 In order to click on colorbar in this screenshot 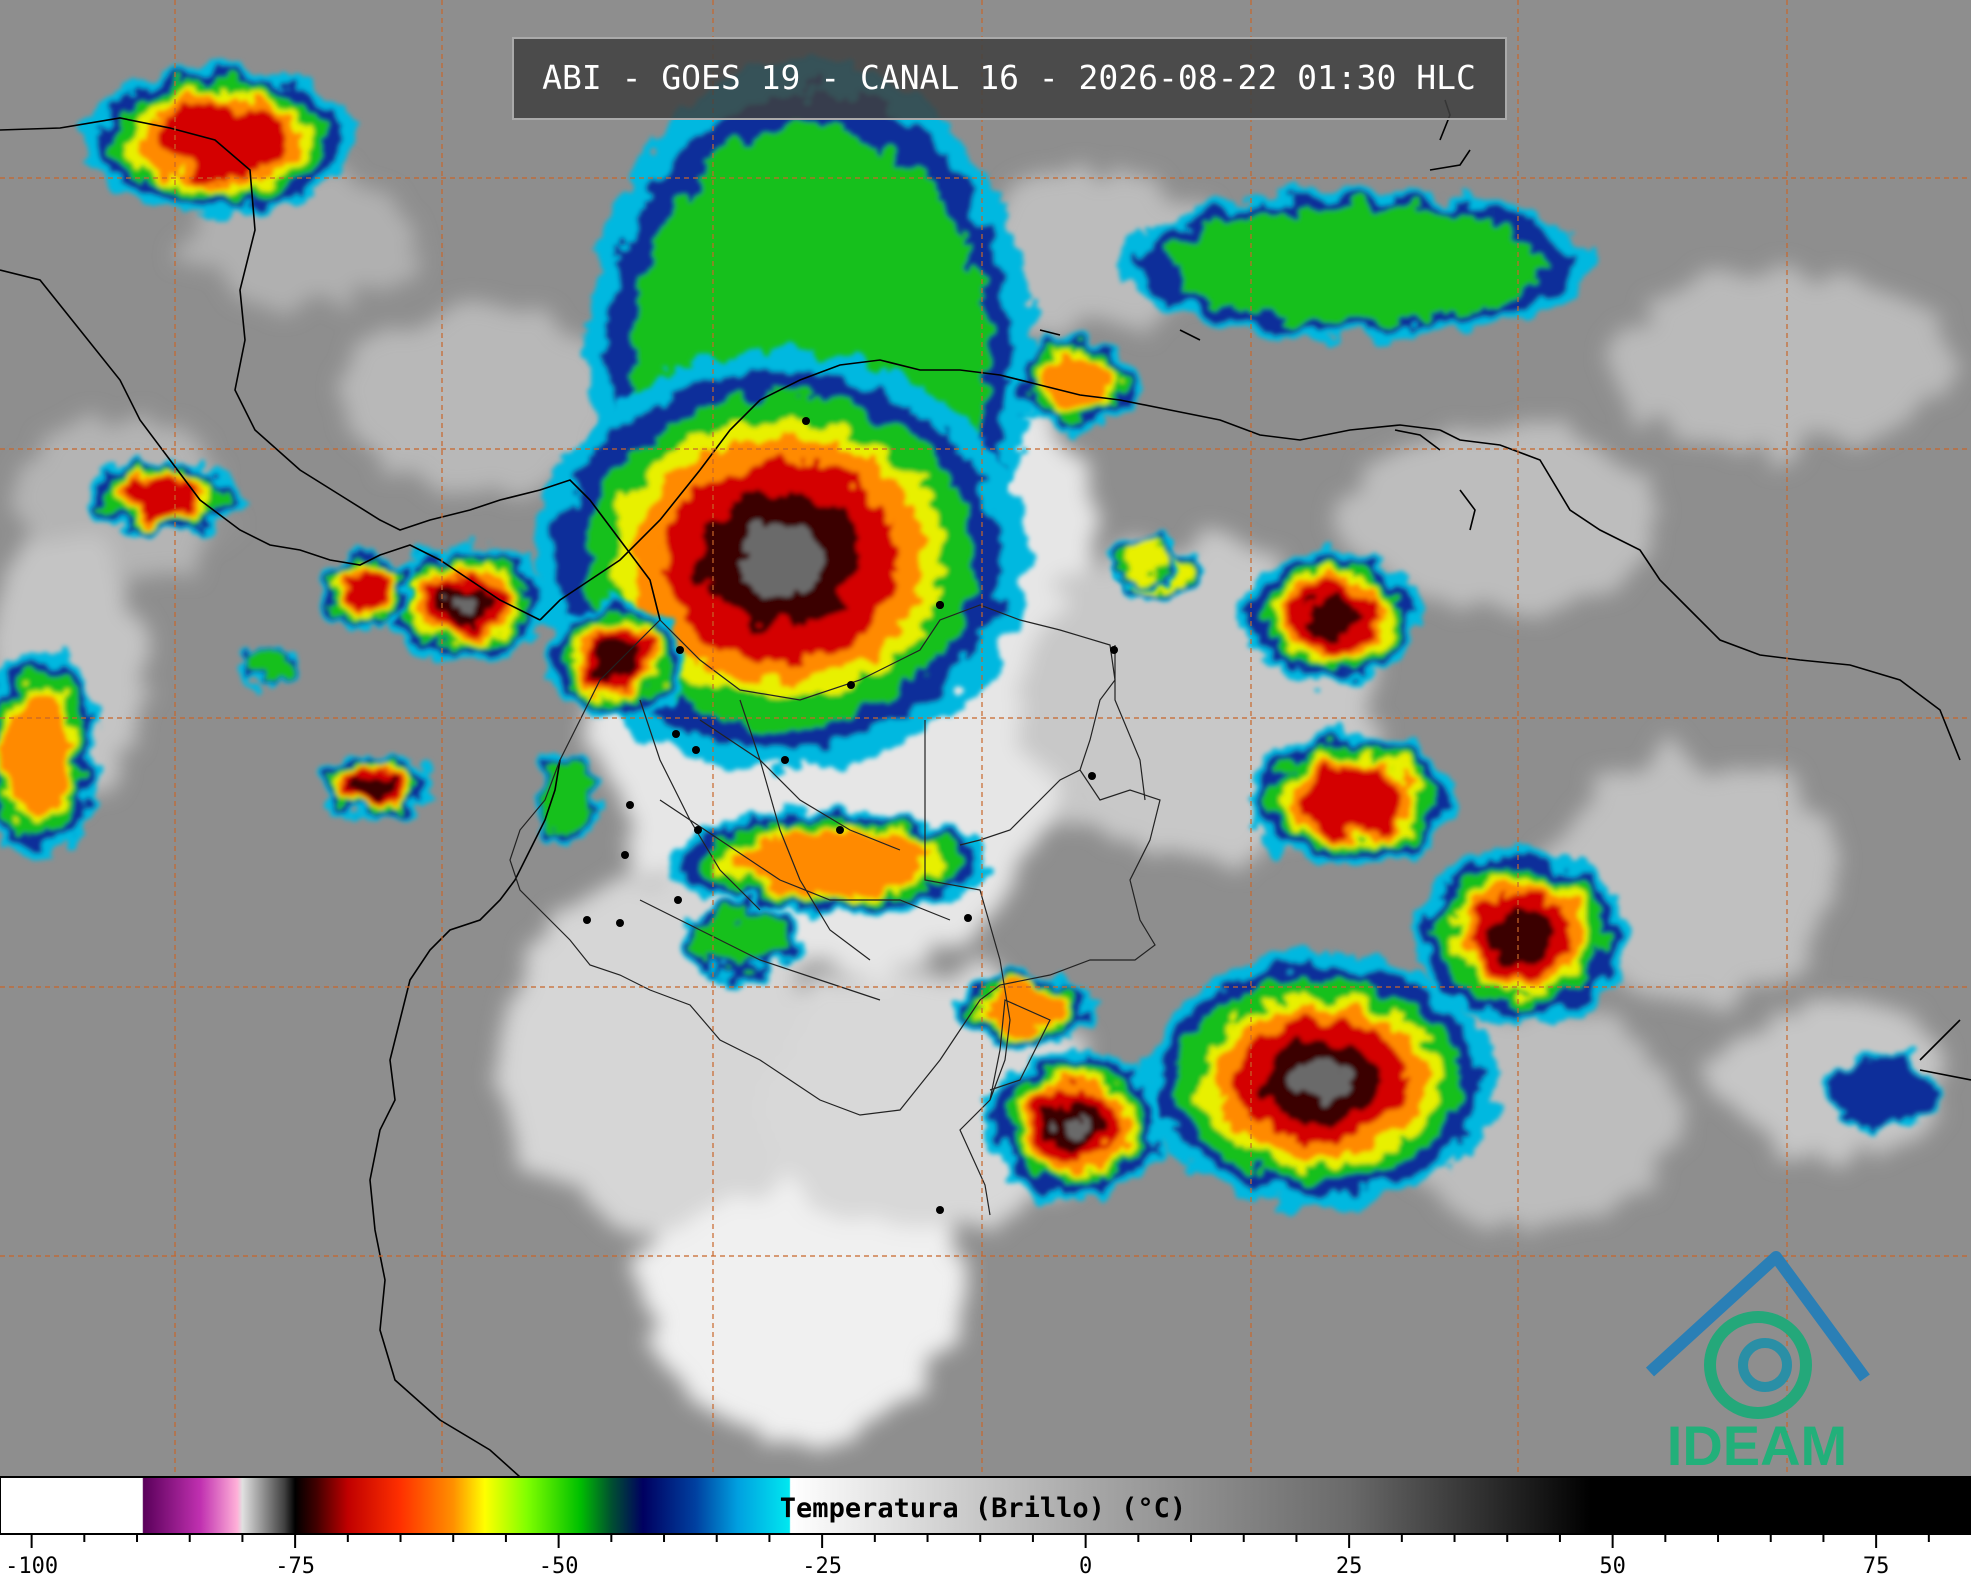, I will do `click(985, 1505)`.